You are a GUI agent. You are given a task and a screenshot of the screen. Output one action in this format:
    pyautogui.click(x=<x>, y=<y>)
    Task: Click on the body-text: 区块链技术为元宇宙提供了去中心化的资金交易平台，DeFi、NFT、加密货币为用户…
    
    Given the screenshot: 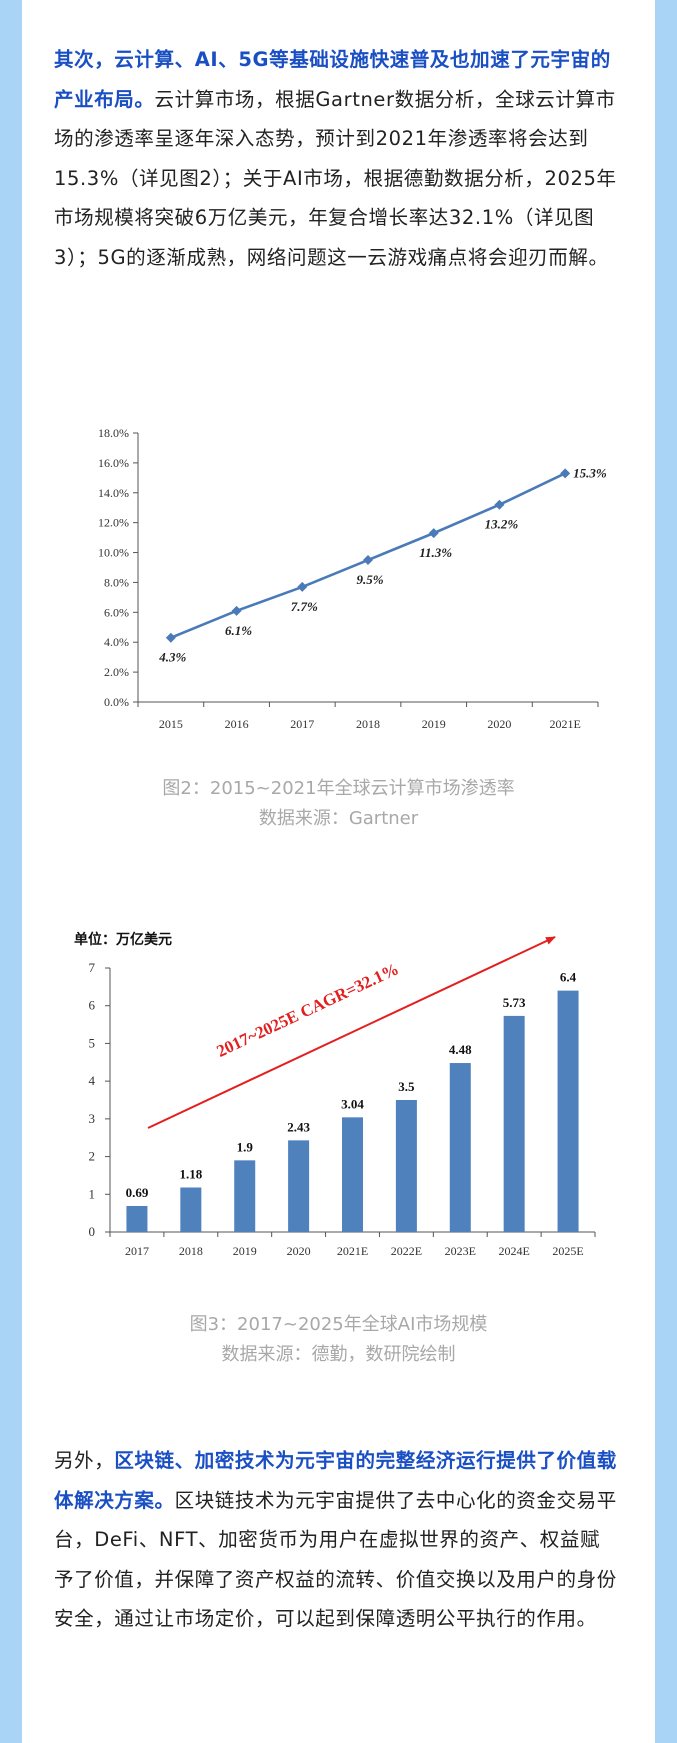 What is the action you would take?
    pyautogui.click(x=335, y=1559)
    